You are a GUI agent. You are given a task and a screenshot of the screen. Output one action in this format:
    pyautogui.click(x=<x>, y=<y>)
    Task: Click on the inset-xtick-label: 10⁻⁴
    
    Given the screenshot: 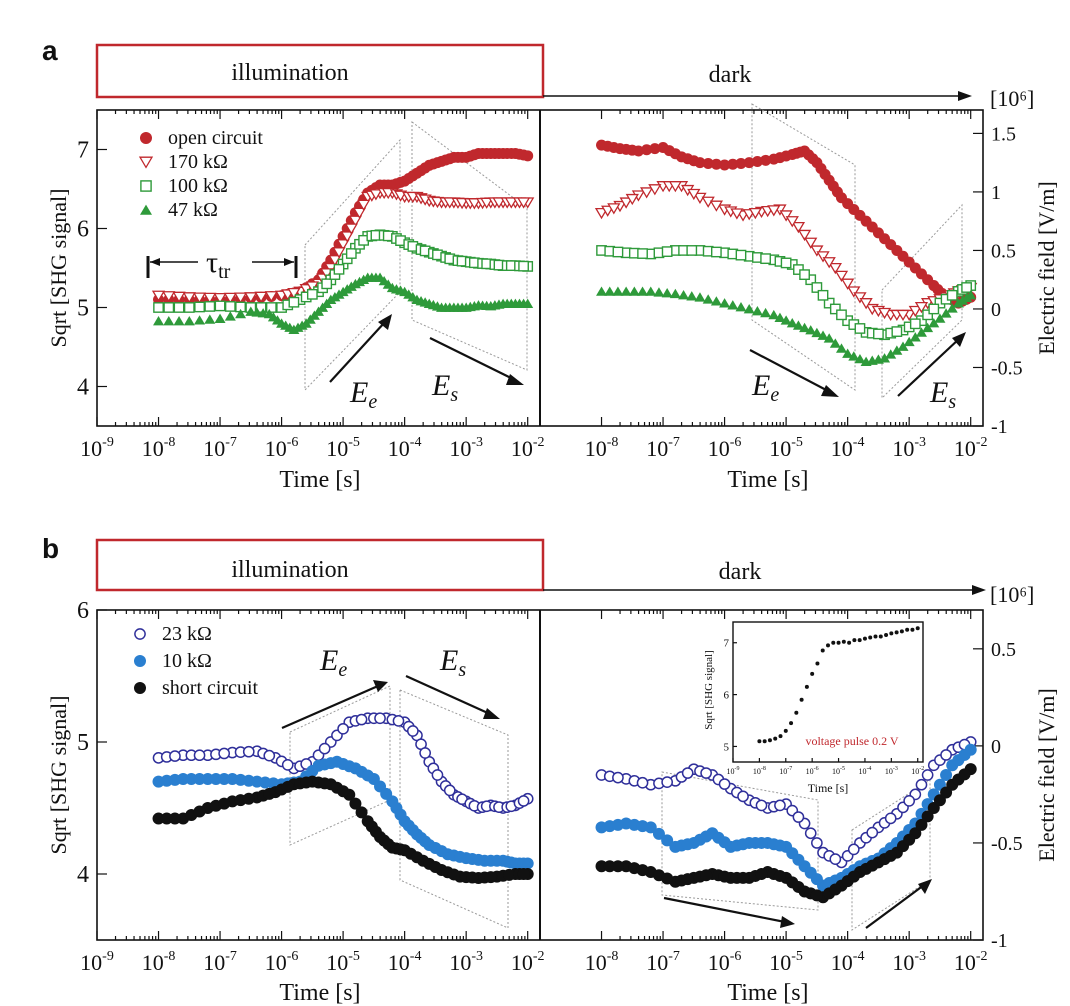 What is the action you would take?
    pyautogui.click(x=864, y=771)
    